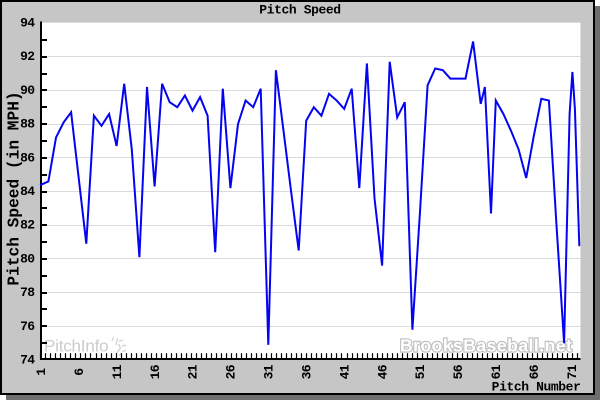 This screenshot has width=600, height=405. Describe the element at coordinates (117, 371) in the screenshot. I see `svg-text: 11` at that location.